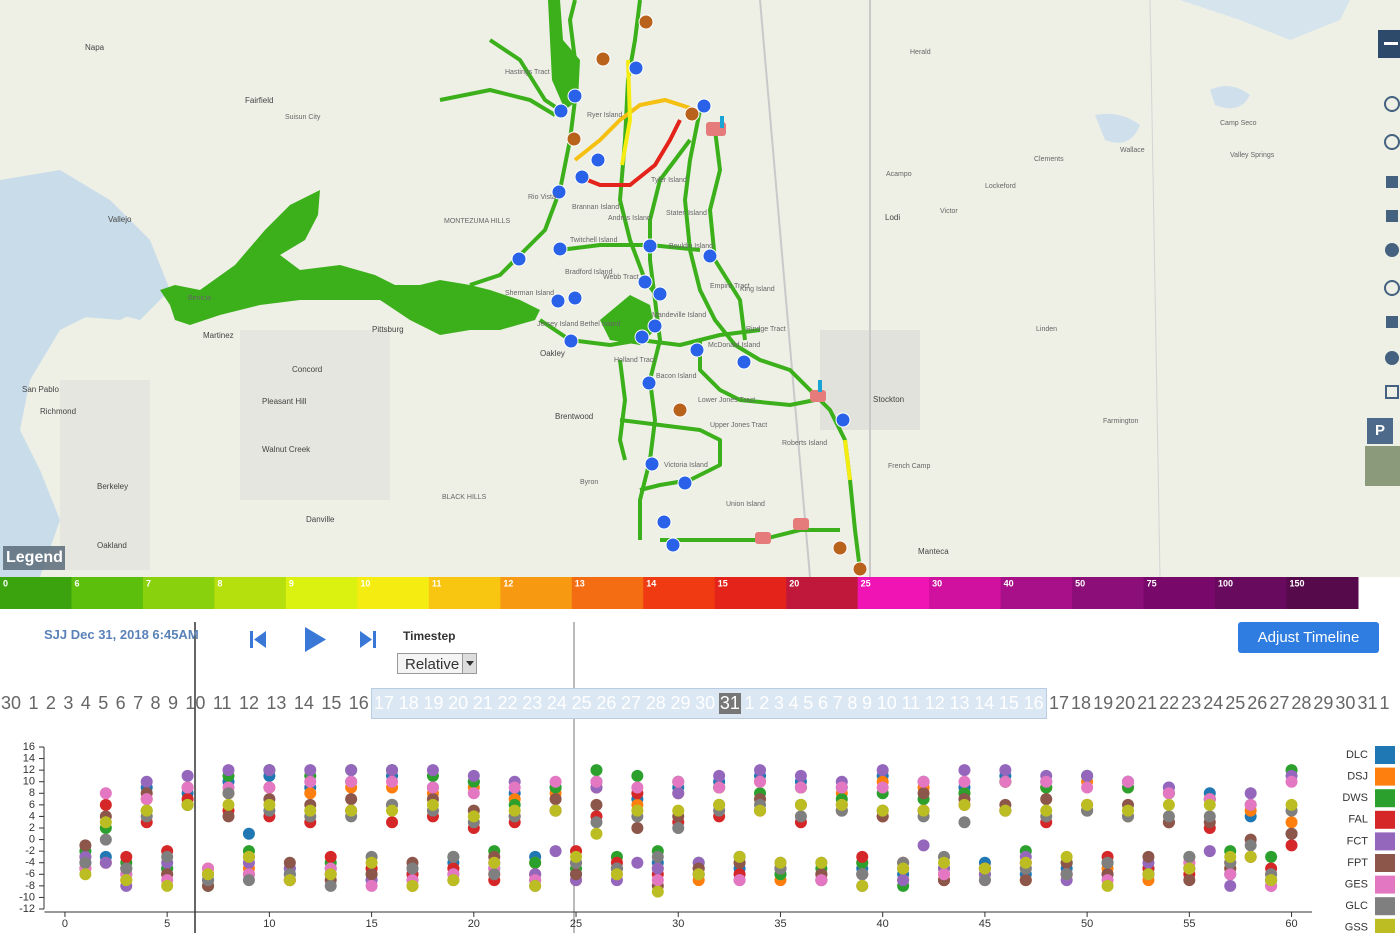 Image resolution: width=1400 pixels, height=933 pixels. I want to click on timeline-day: 26, so click(606, 703).